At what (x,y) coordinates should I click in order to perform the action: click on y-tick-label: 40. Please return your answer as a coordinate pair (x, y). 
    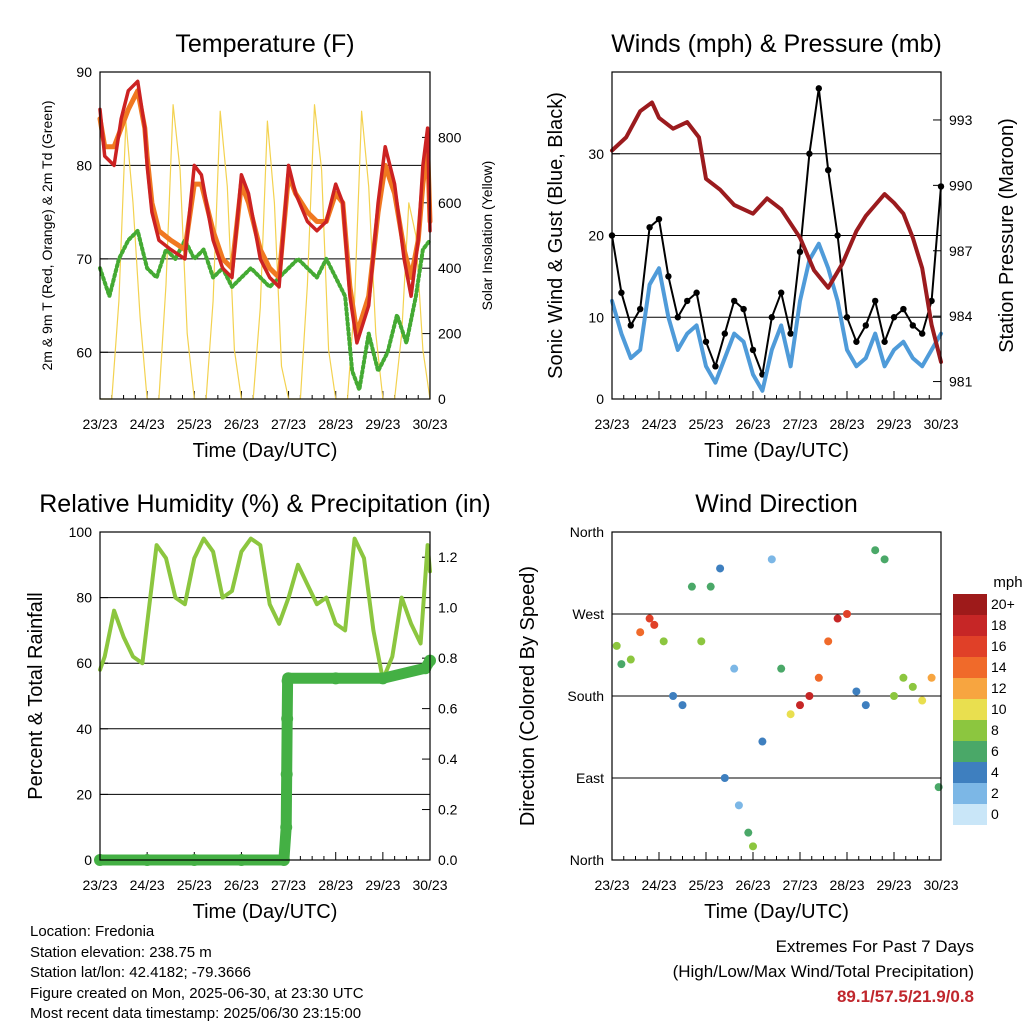
    Looking at the image, I should click on (84, 729).